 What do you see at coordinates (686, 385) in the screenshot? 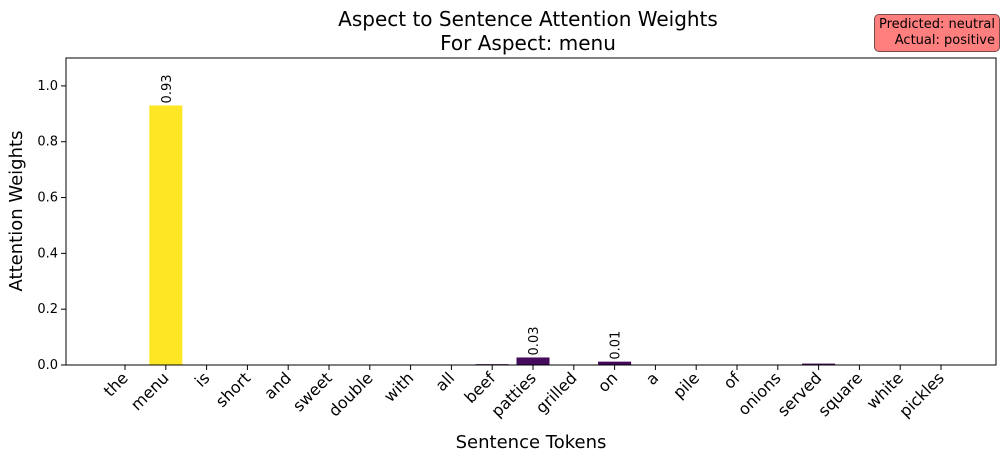
I see `x-tick-label: pile` at bounding box center [686, 385].